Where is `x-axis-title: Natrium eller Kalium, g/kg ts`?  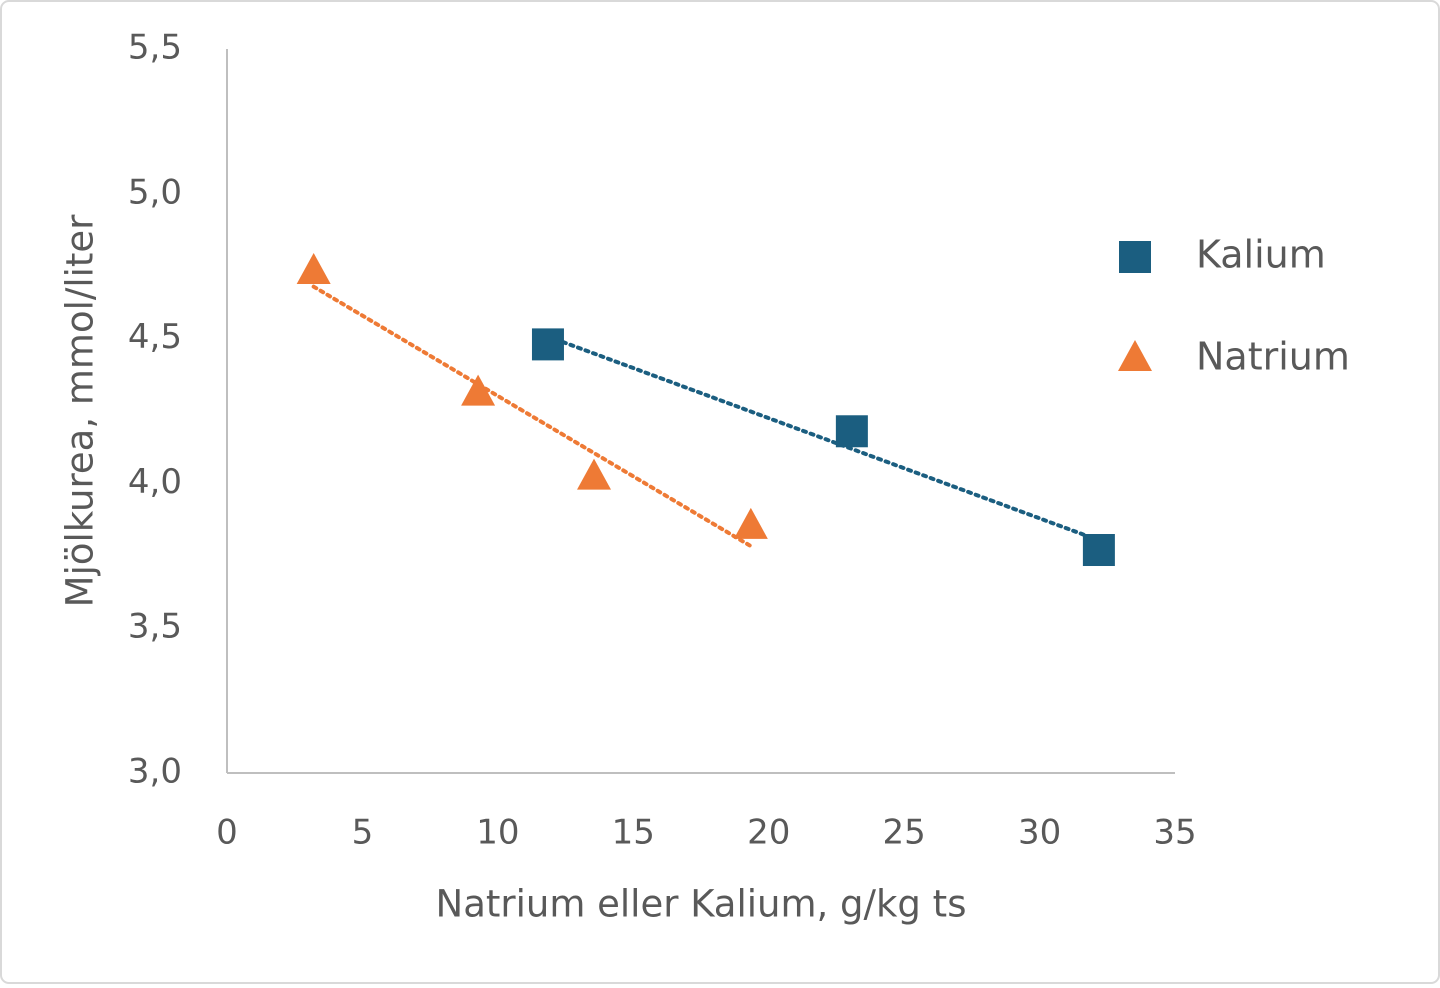 x-axis-title: Natrium eller Kalium, g/kg ts is located at coordinates (701, 904).